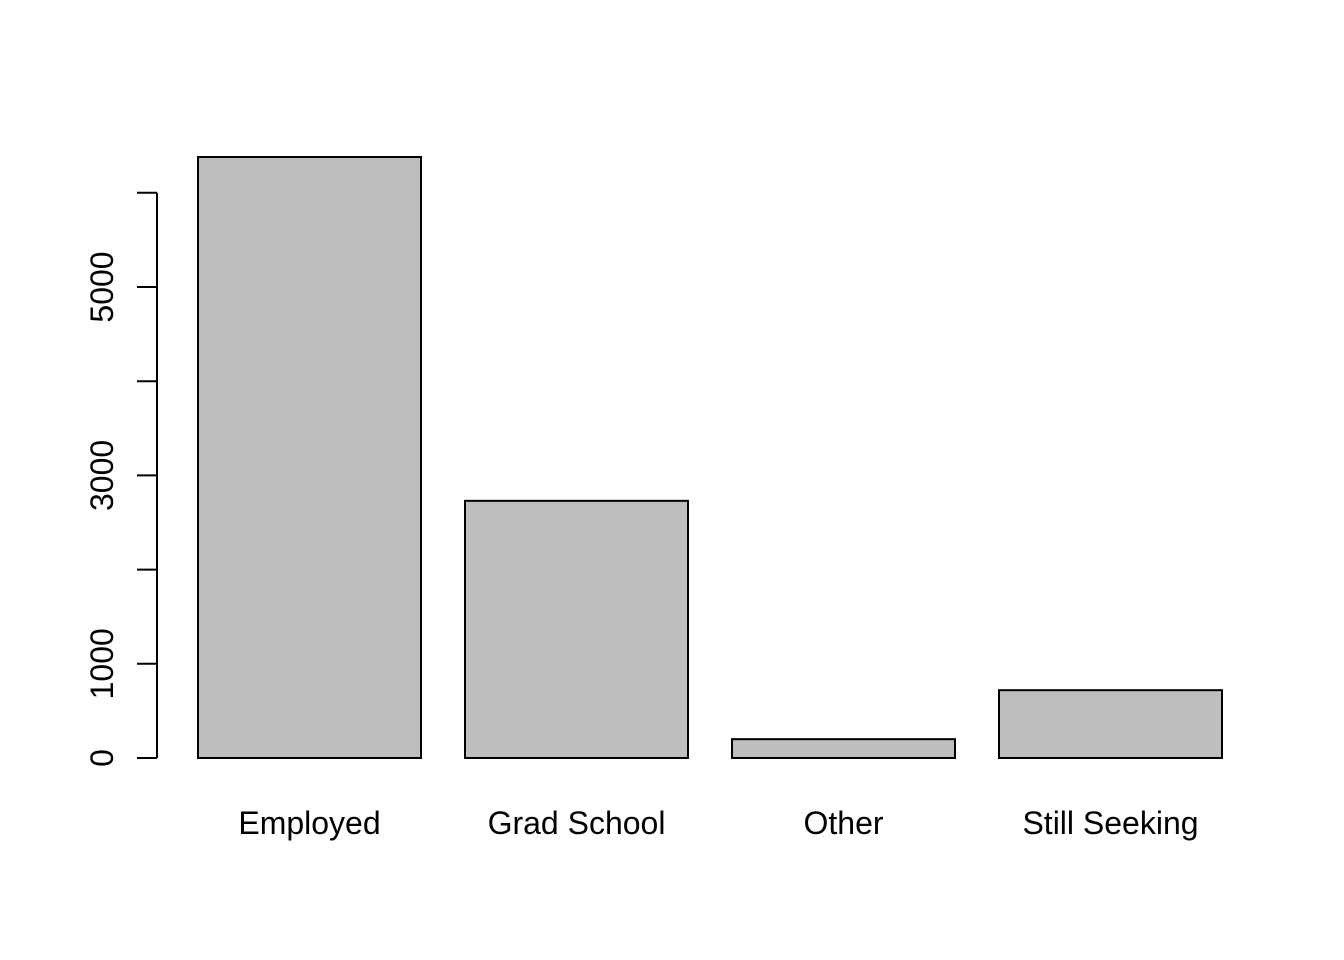 This screenshot has height=960, width=1344. I want to click on bar-employed, so click(309, 457).